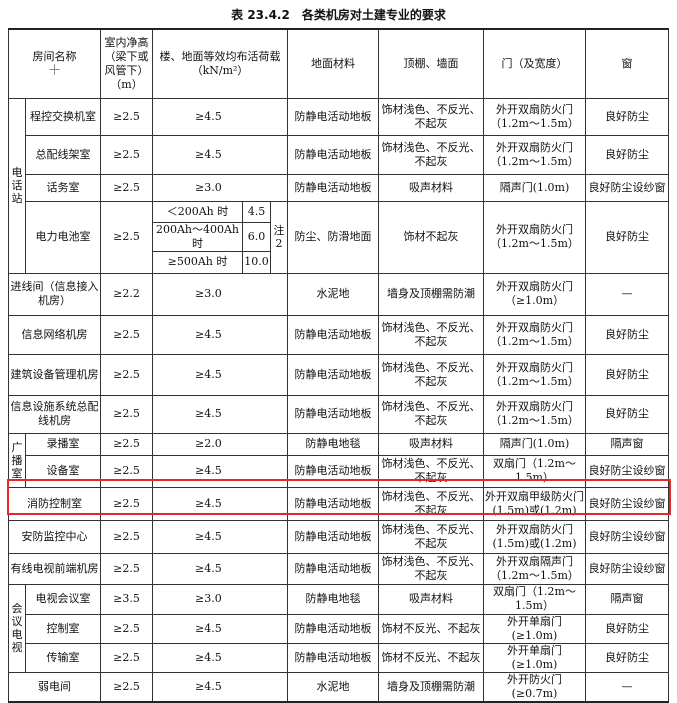 This screenshot has height=703, width=677. Describe the element at coordinates (17, 185) in the screenshot. I see `group-label: 电话站` at that location.